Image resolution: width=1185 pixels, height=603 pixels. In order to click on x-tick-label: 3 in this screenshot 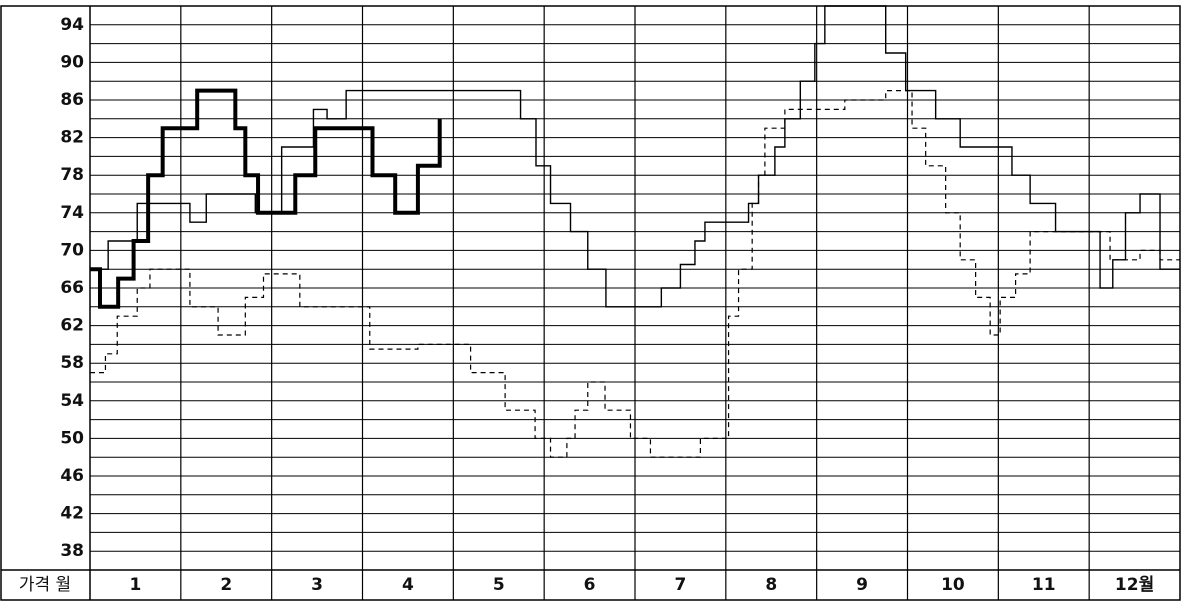, I will do `click(317, 585)`.